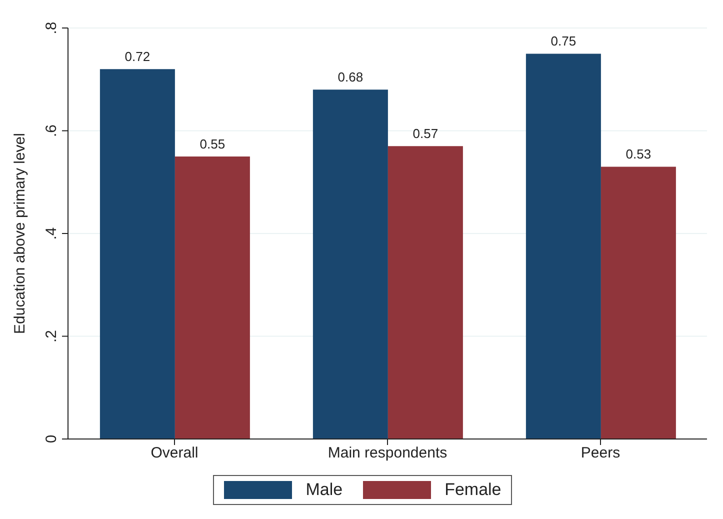 Image resolution: width=723 pixels, height=519 pixels. I want to click on legend-label: Male, so click(324, 490).